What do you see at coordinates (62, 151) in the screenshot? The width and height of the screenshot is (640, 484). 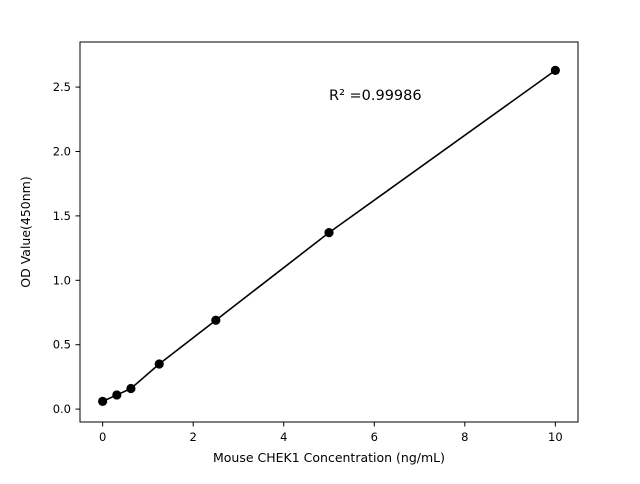 I see `y-tick-label: 2.0` at bounding box center [62, 151].